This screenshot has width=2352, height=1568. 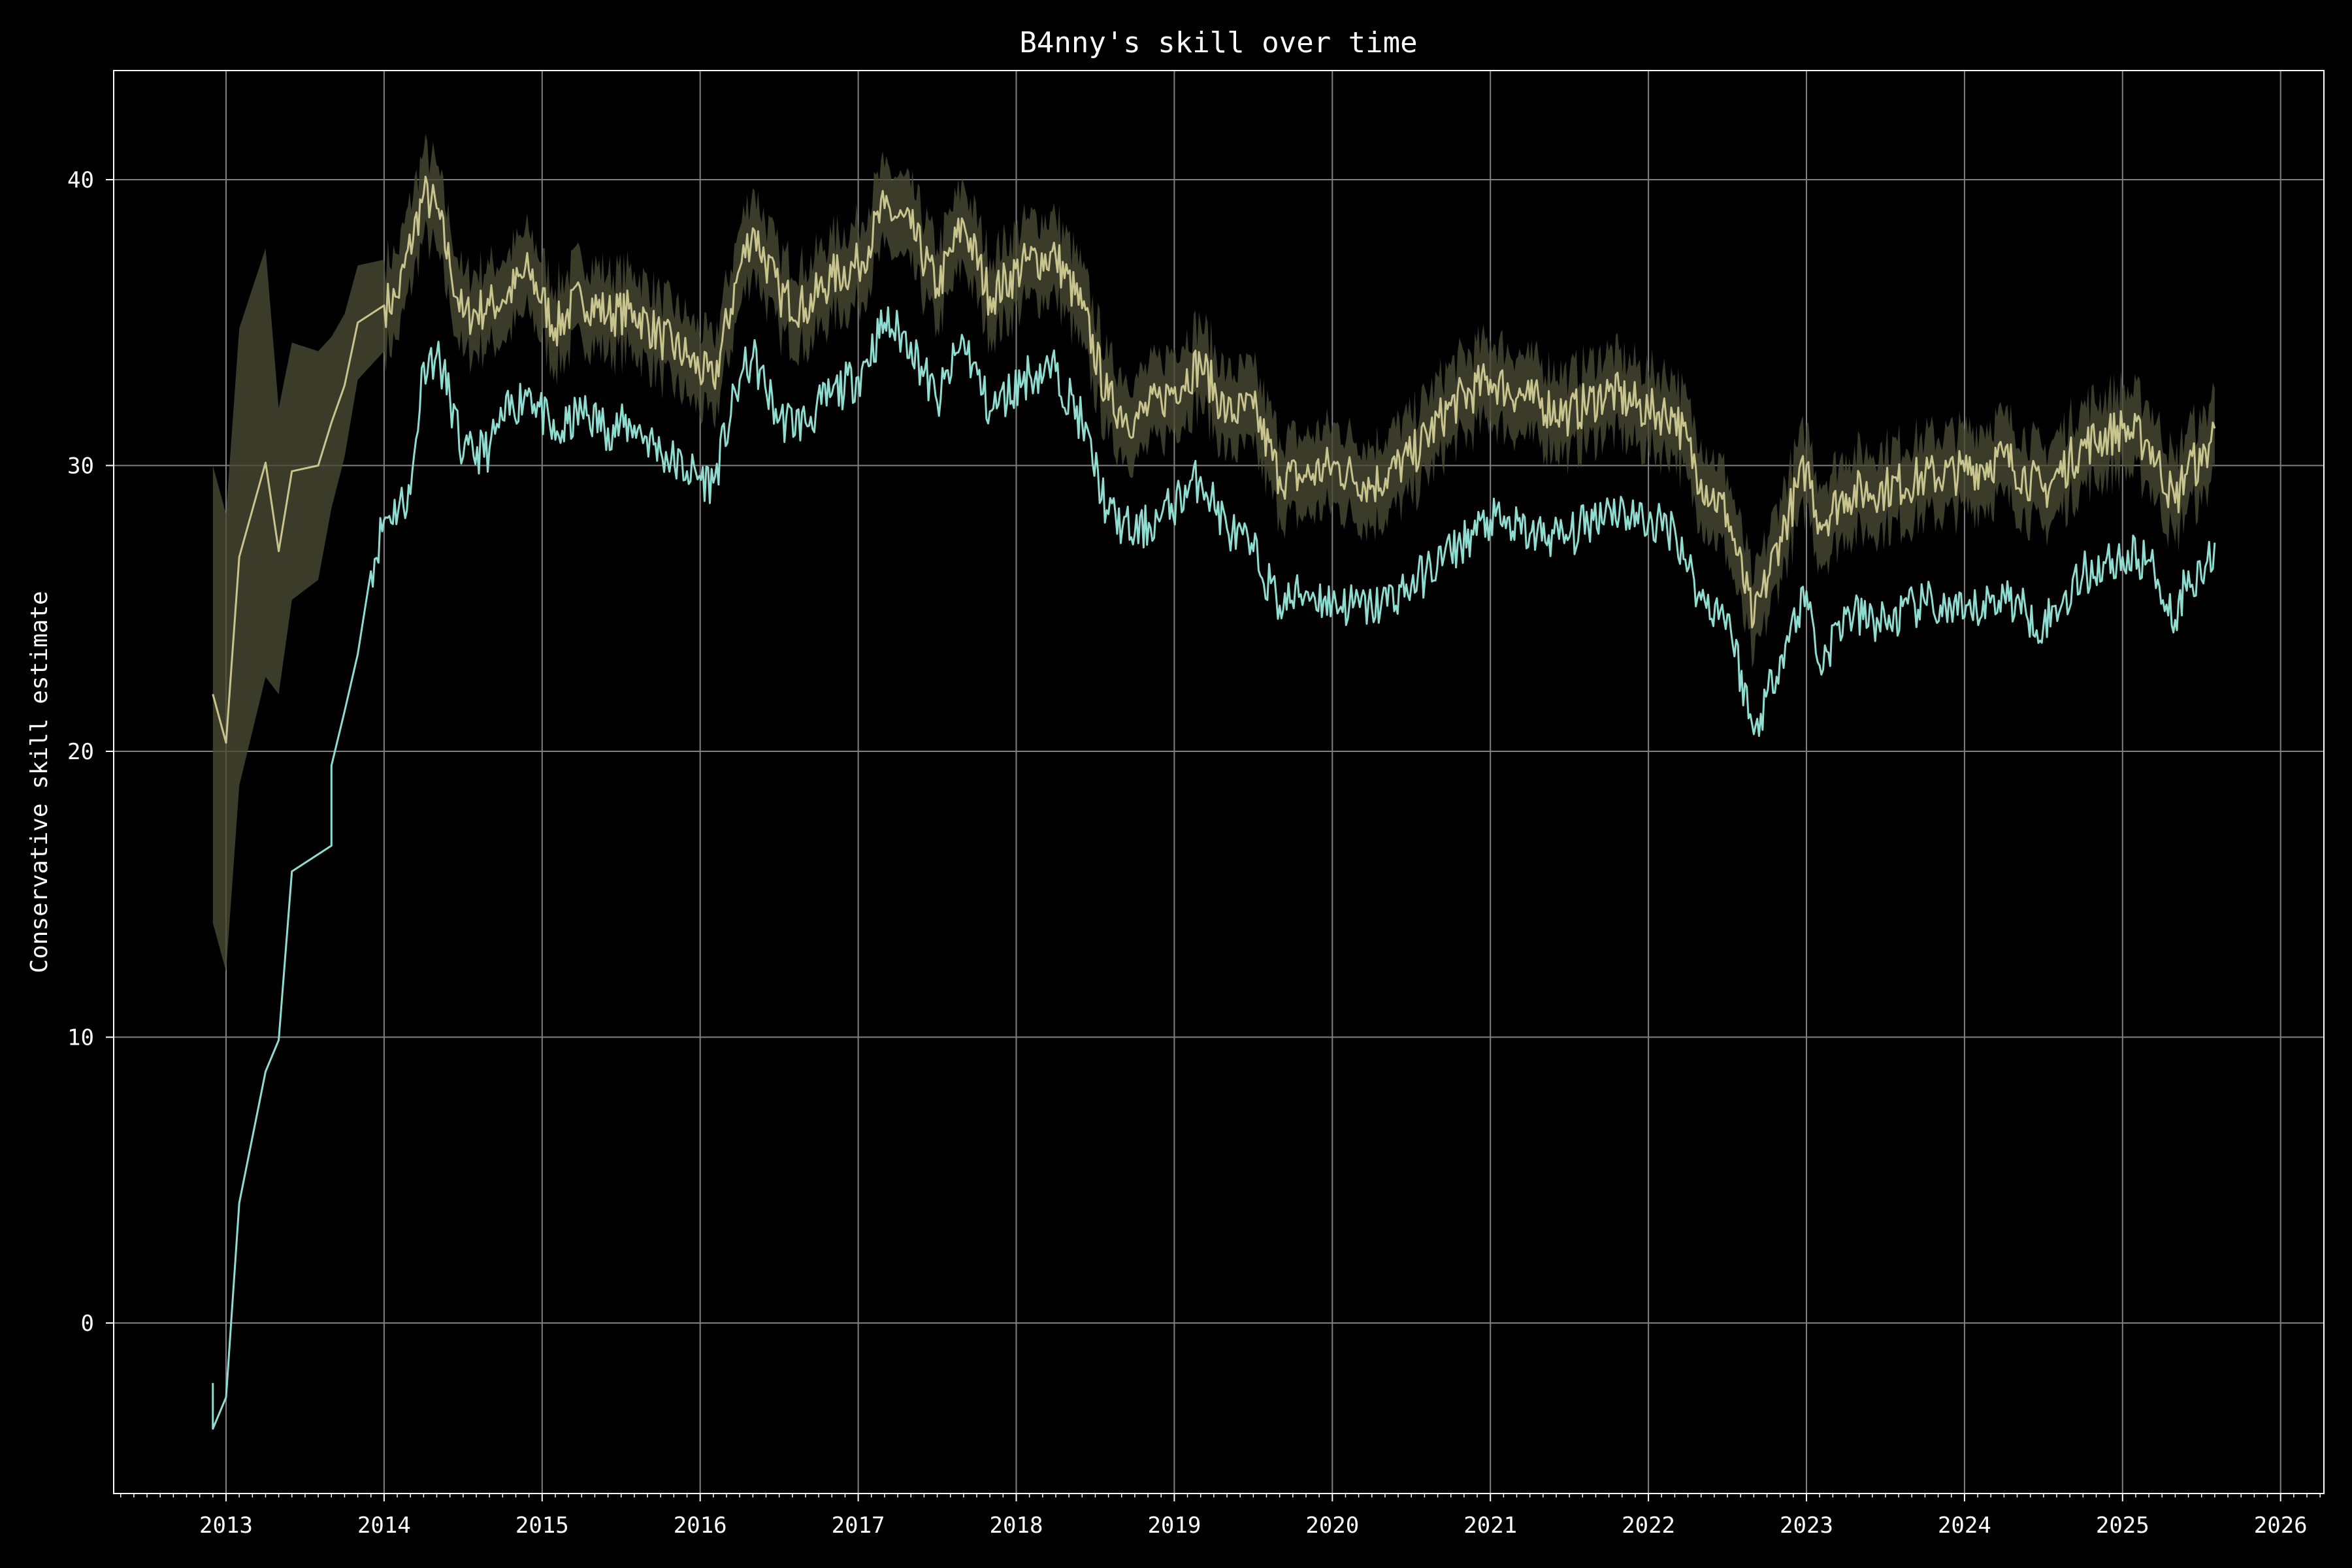 I want to click on x-tick-label: 2016, so click(x=700, y=1525).